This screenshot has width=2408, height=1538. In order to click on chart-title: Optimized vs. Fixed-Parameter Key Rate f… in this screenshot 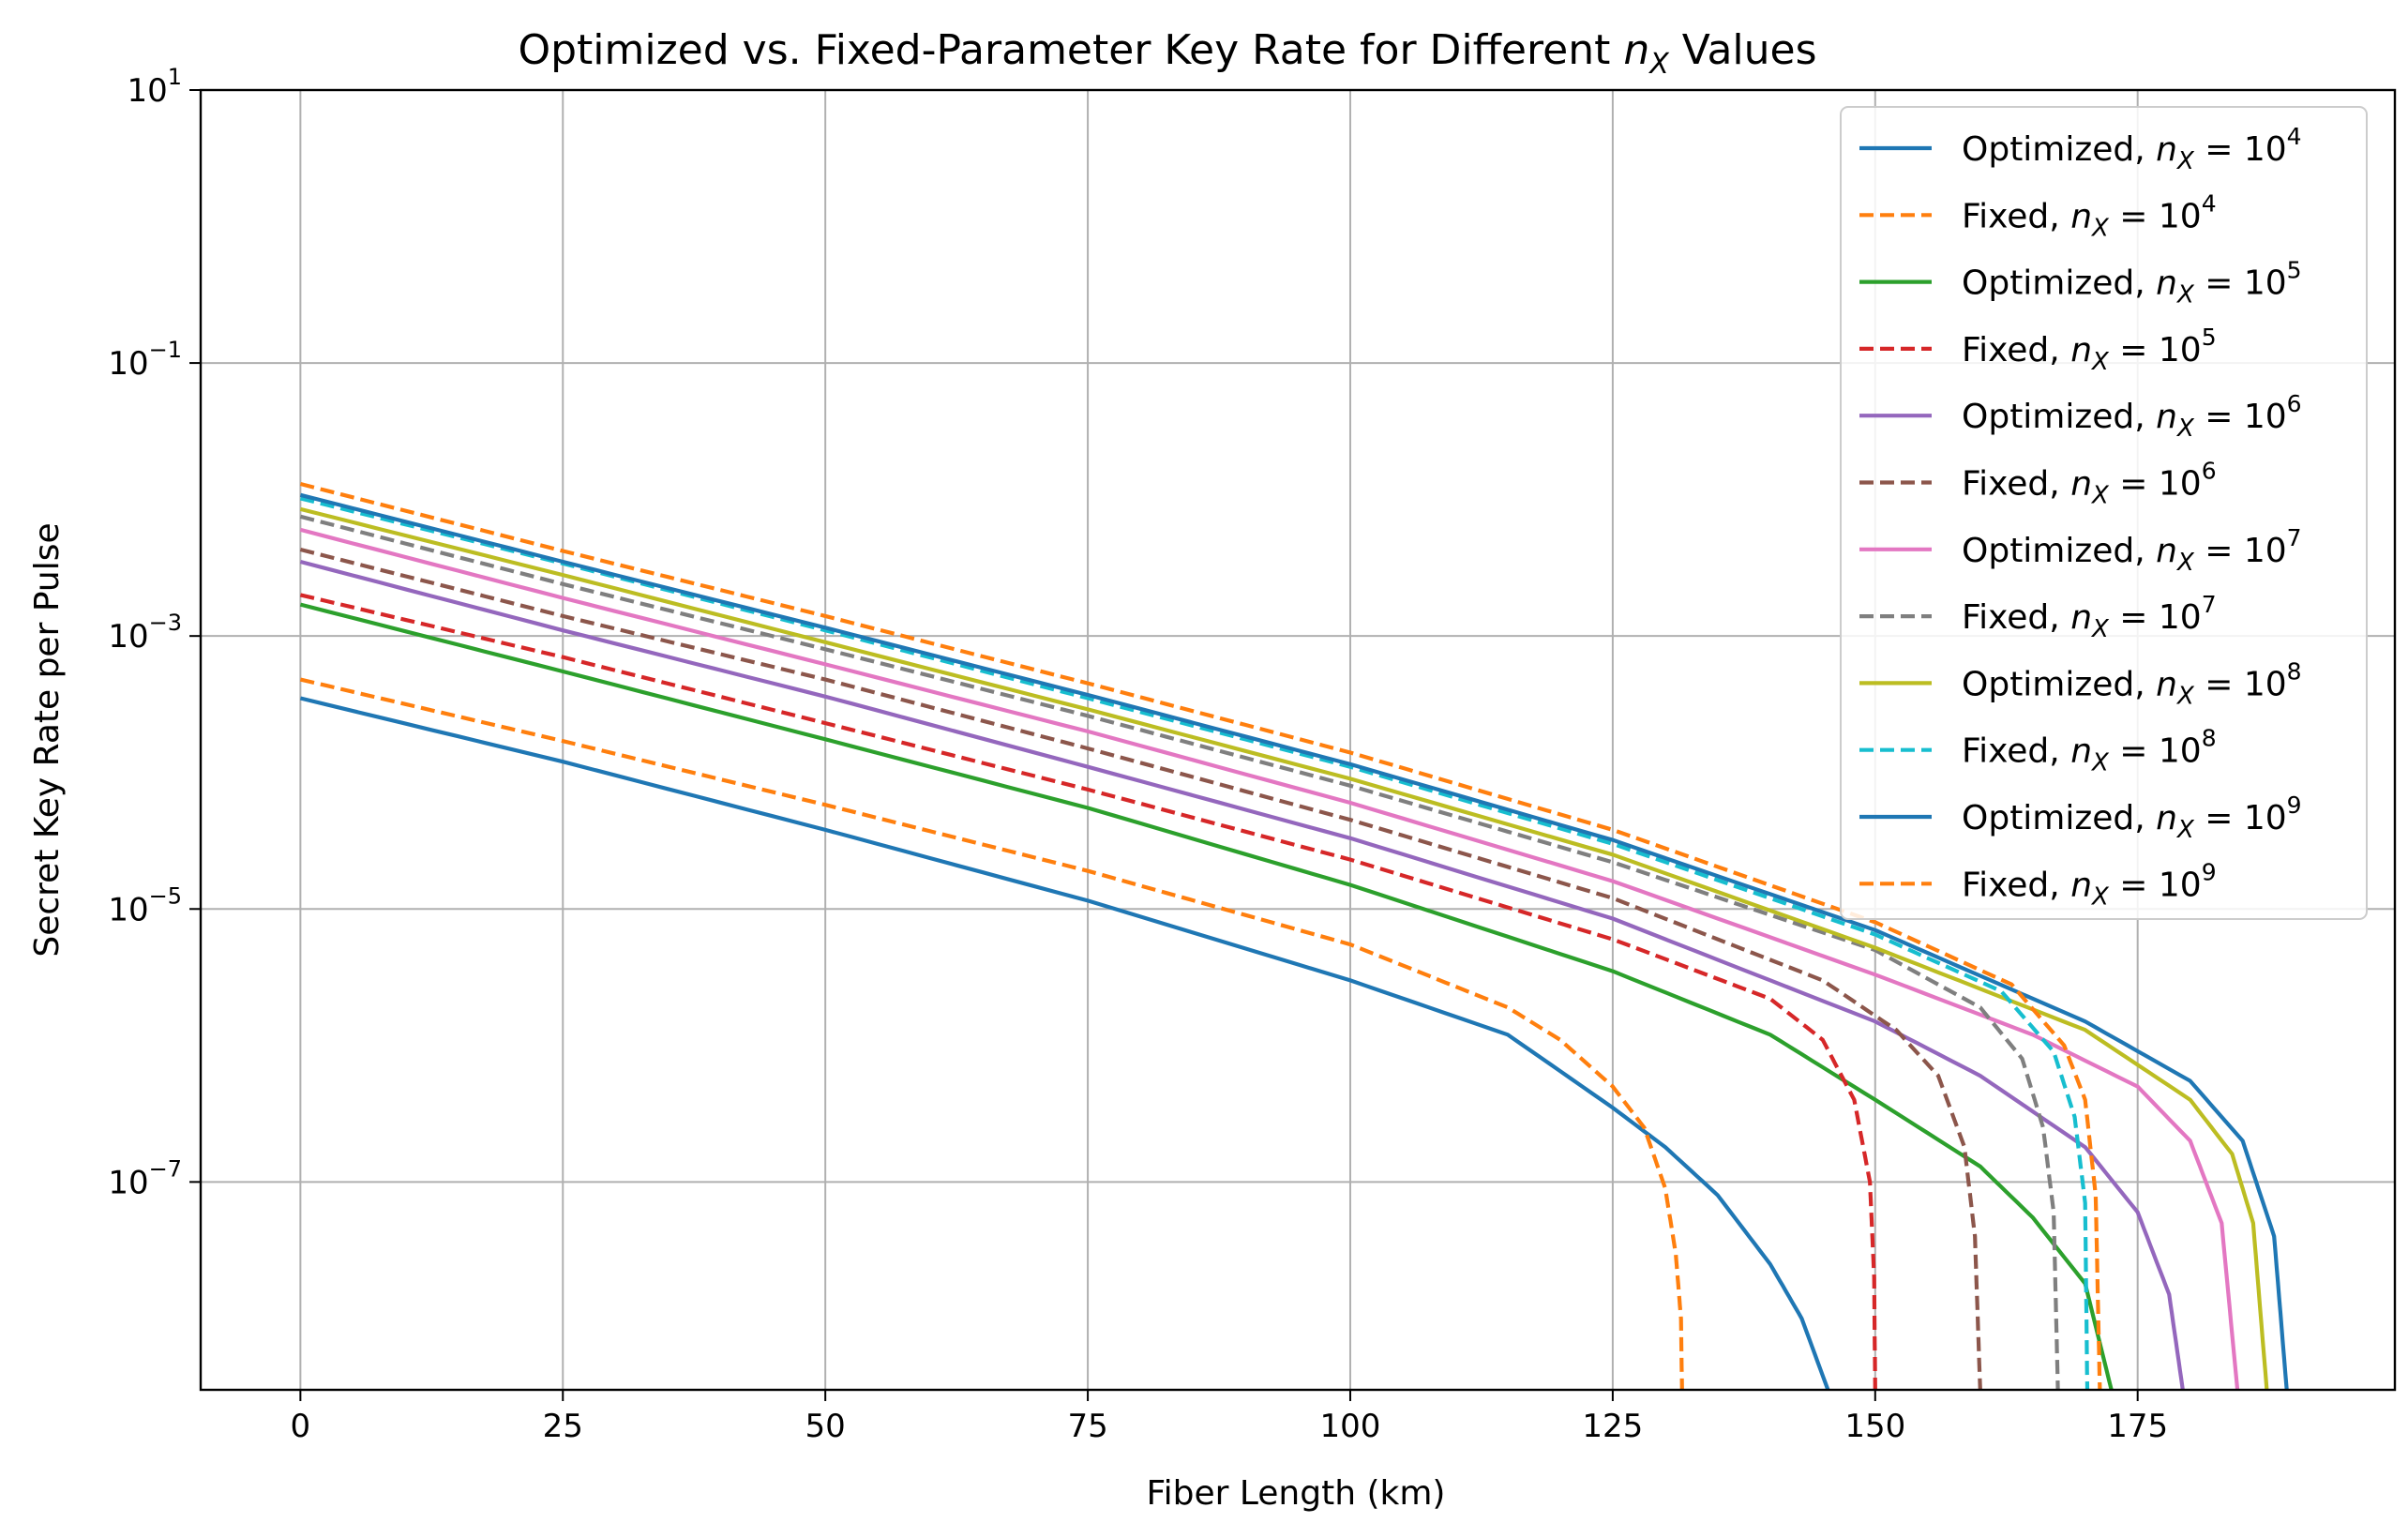, I will do `click(1167, 53)`.